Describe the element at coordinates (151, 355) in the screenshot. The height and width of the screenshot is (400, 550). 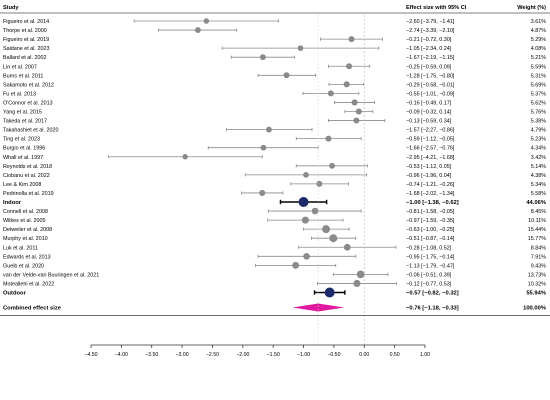
I see `x-tick-label: −3.50` at that location.